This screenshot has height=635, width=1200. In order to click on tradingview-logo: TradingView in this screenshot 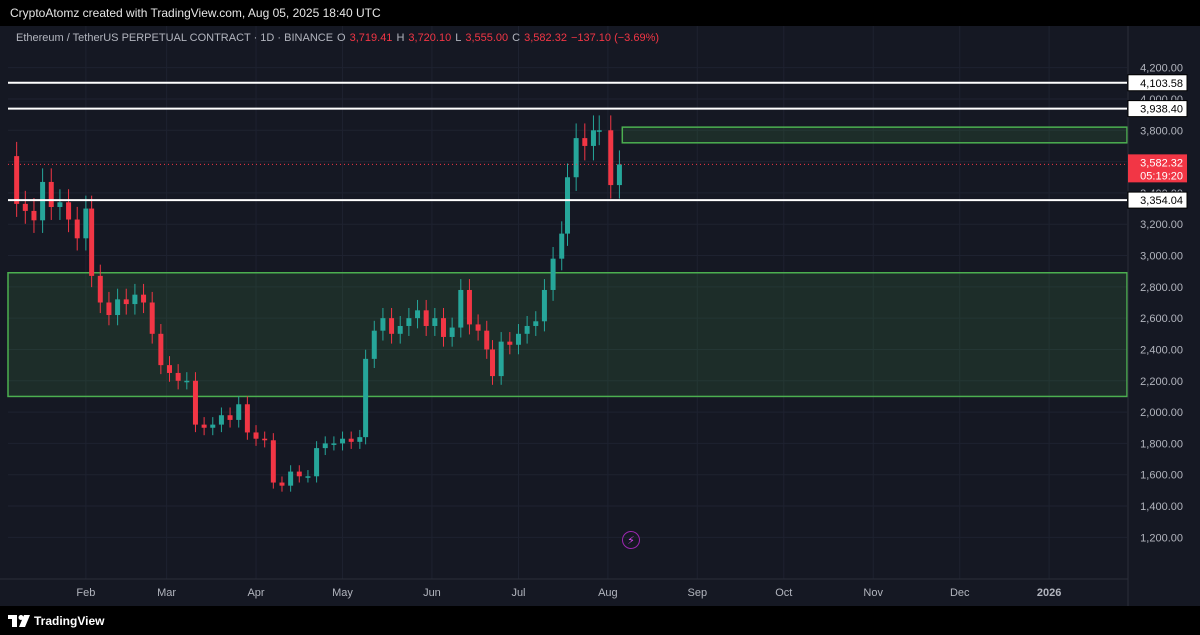, I will do `click(56, 621)`.